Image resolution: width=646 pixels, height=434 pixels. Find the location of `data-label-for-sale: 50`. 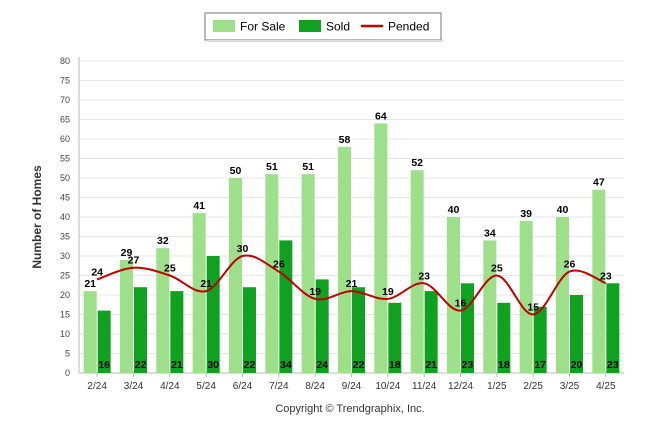

data-label-for-sale: 50 is located at coordinates (236, 171).